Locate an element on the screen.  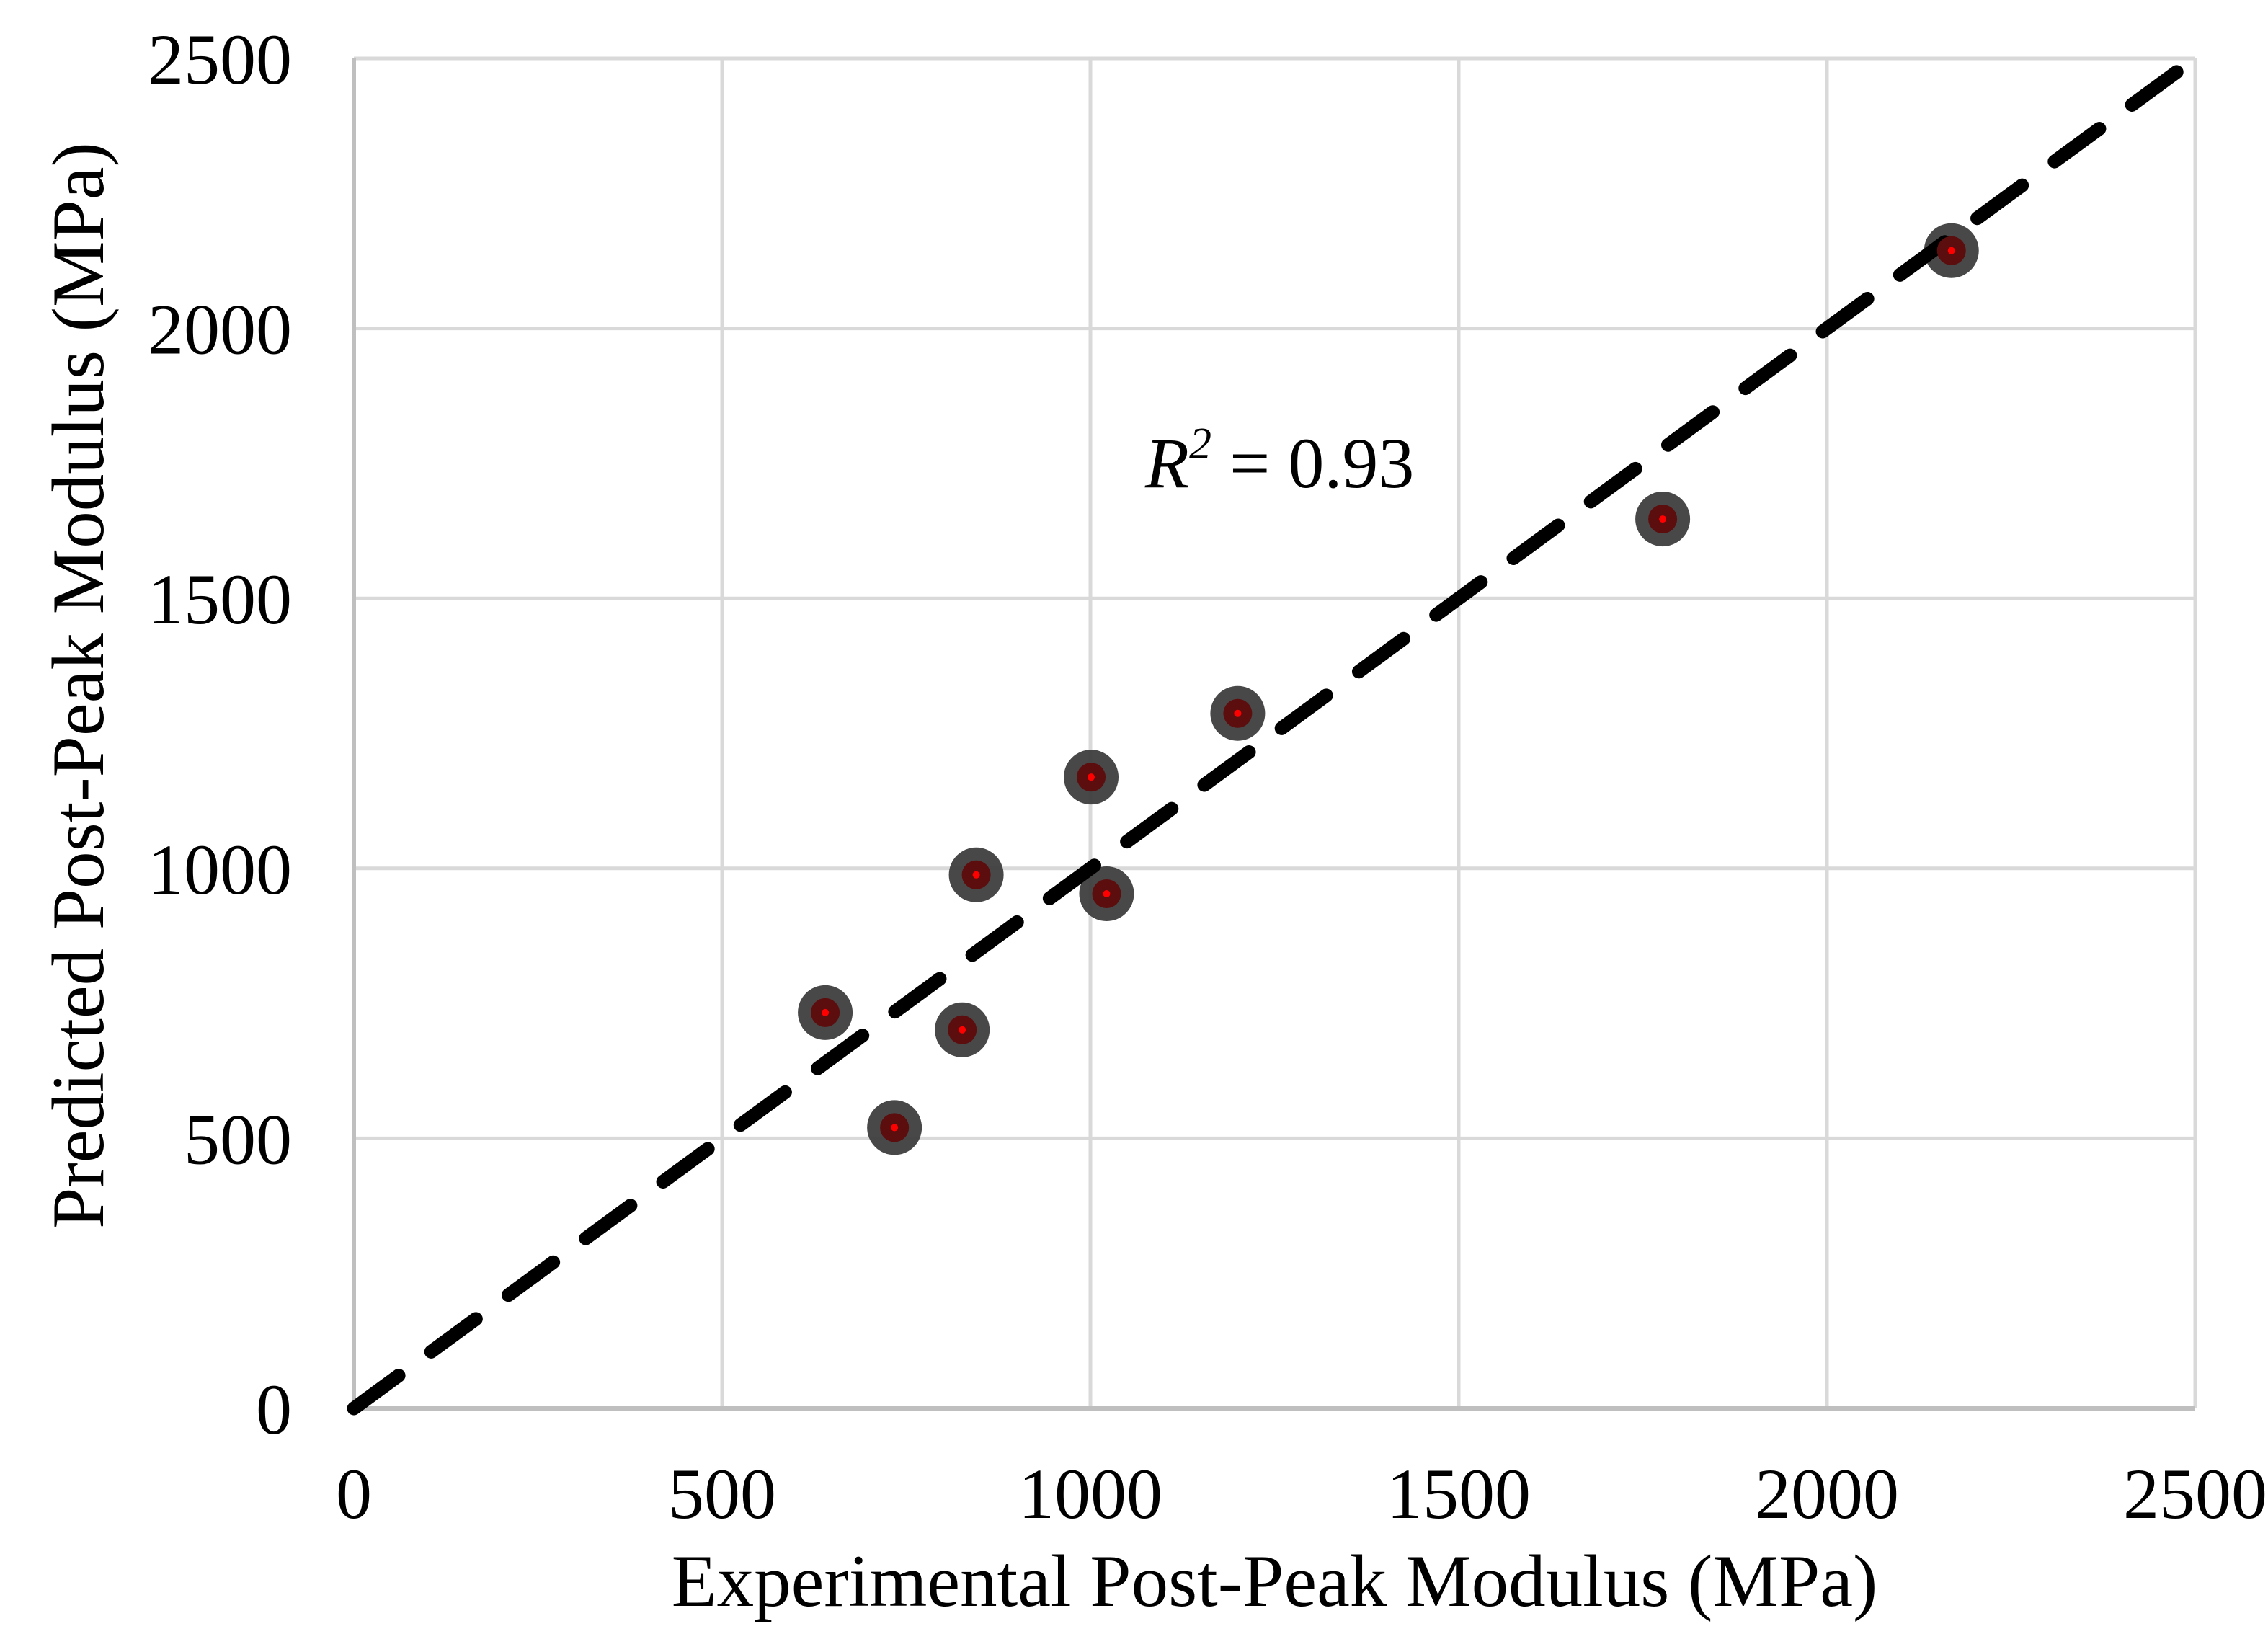
y-tick-label: 2000 is located at coordinates (220, 330).